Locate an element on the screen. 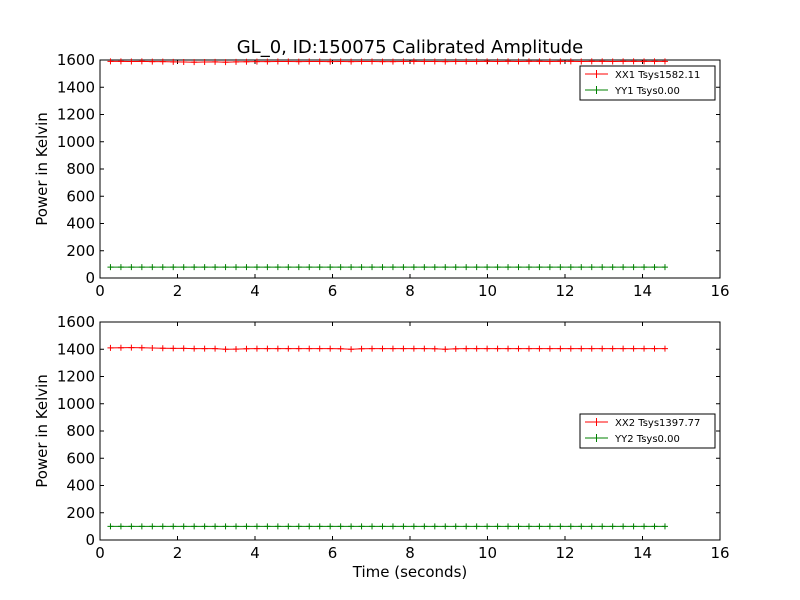 Image resolution: width=800 pixels, height=600 pixels. legend-box is located at coordinates (647, 83).